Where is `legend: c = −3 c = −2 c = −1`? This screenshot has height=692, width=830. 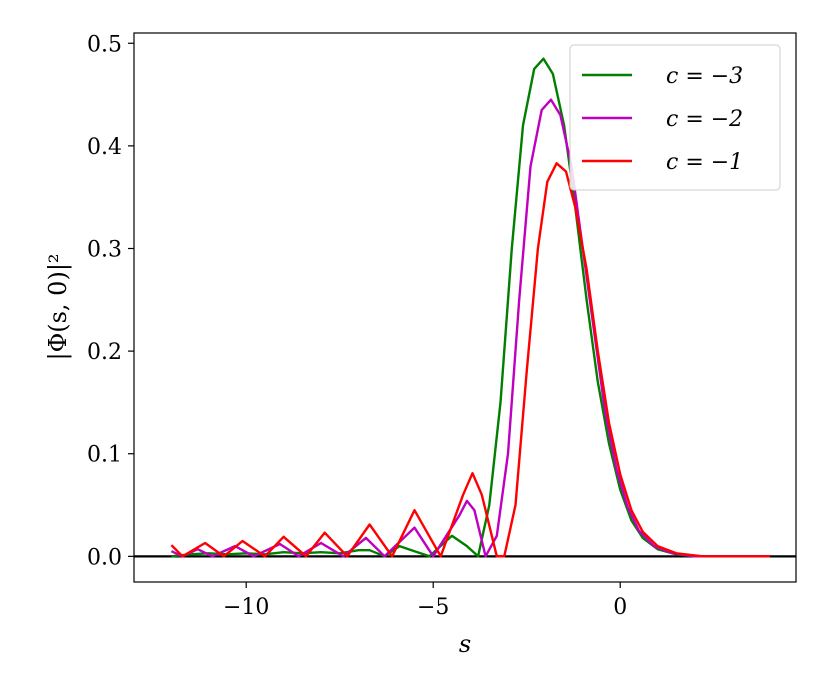
legend: c = −3 c = −2 c = −1 is located at coordinates (675, 117).